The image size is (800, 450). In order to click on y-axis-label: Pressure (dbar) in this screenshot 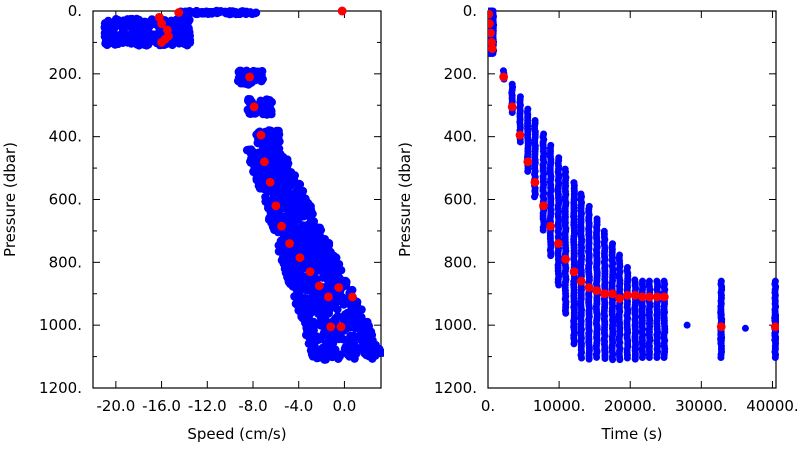, I will do `click(10, 199)`.